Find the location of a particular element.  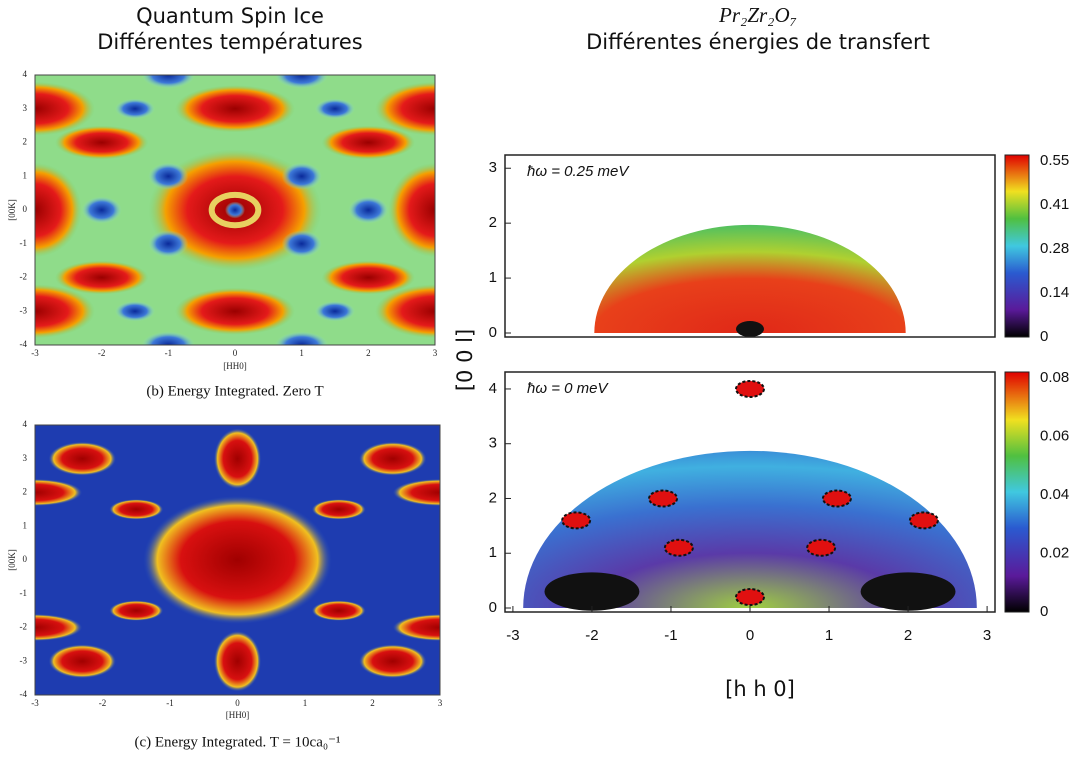

x-axis-label: [HH0] is located at coordinates (235, 366).